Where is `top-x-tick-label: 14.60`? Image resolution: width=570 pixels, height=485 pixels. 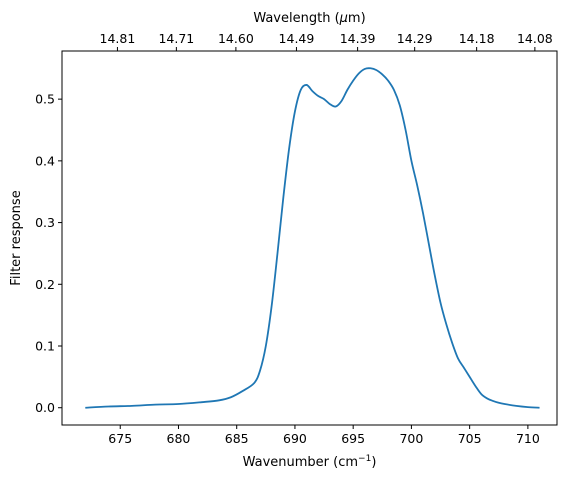
top-x-tick-label: 14.60 is located at coordinates (236, 38).